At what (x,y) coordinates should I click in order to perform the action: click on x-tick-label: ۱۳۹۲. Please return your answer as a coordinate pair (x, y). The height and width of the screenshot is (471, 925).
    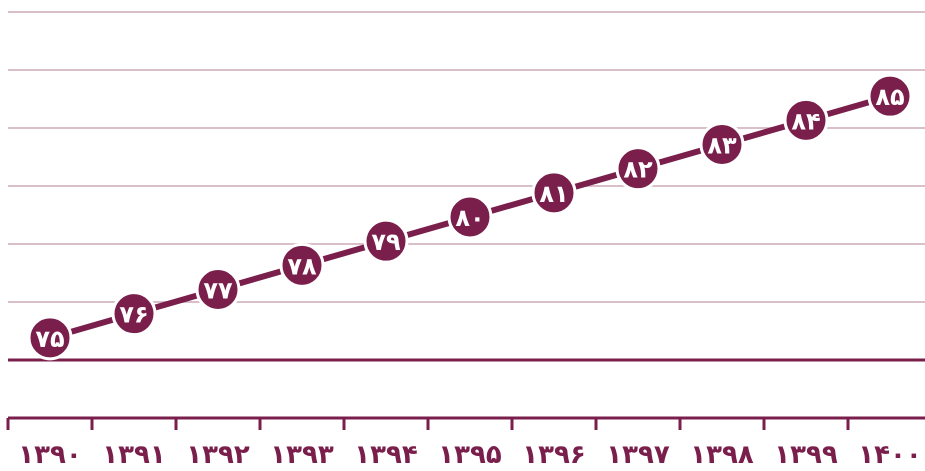
    Looking at the image, I should click on (218, 455).